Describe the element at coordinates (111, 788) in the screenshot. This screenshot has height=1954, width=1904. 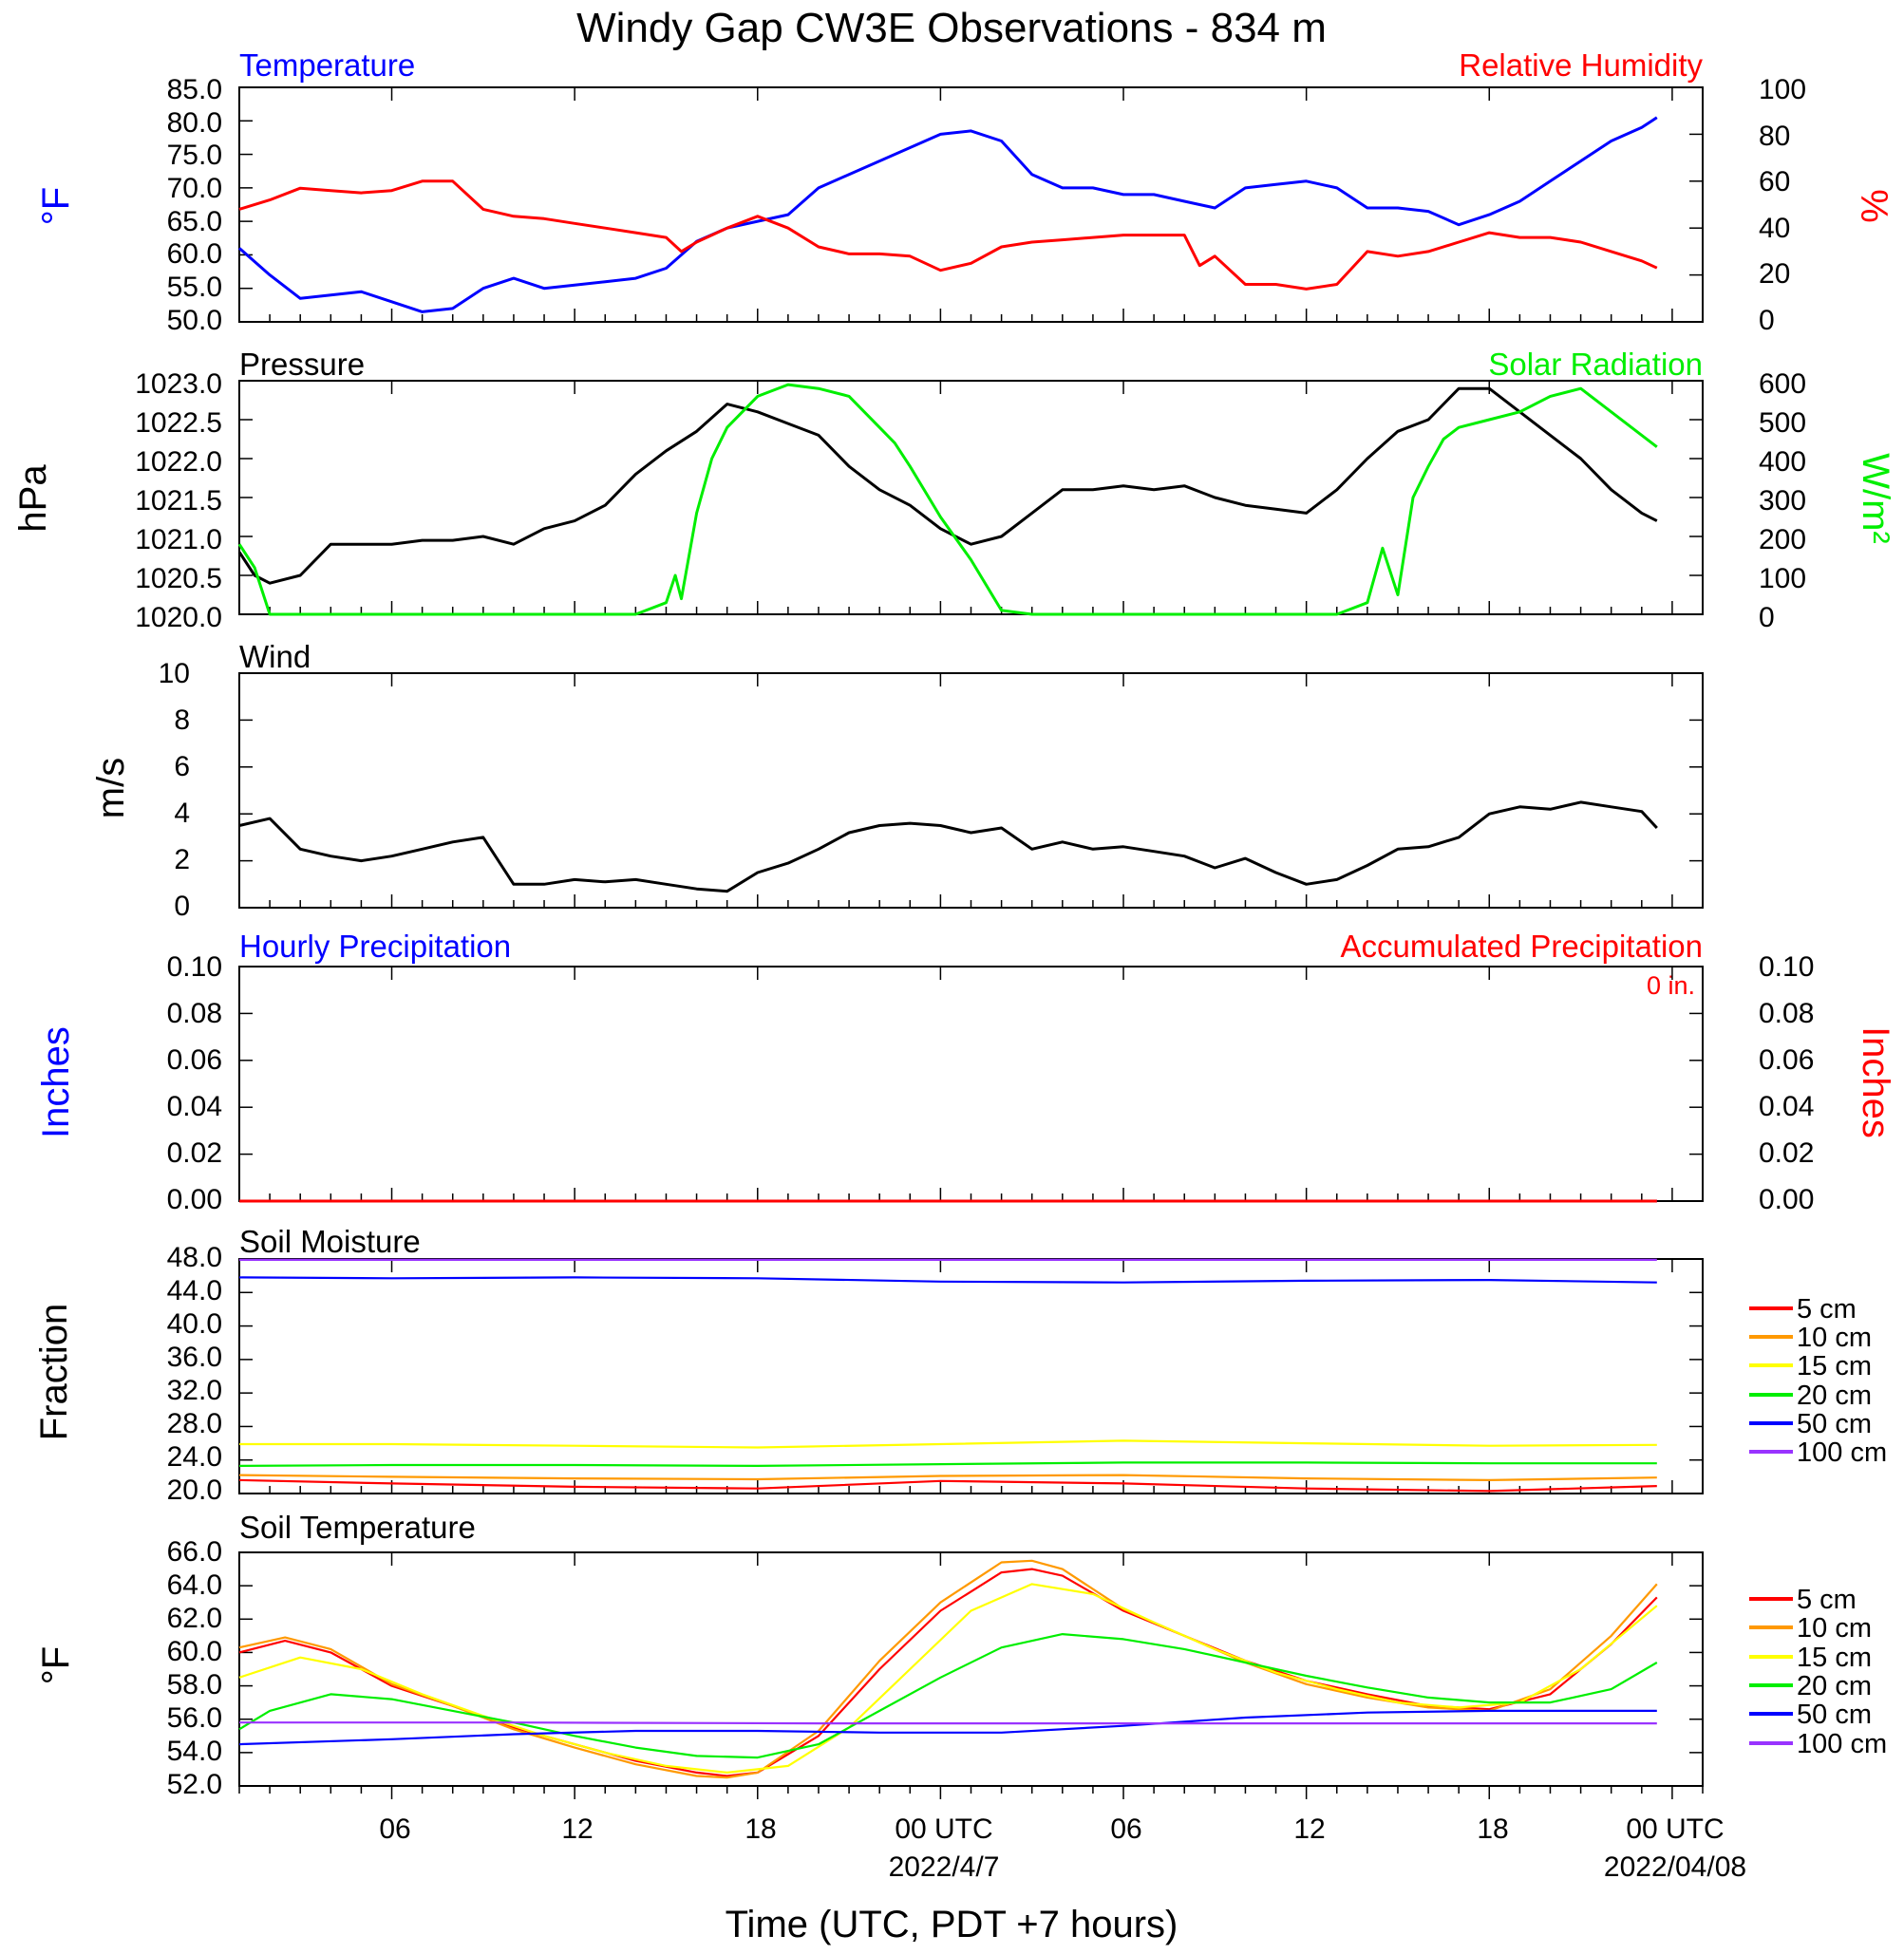
I see `wind-unit: m/s` at that location.